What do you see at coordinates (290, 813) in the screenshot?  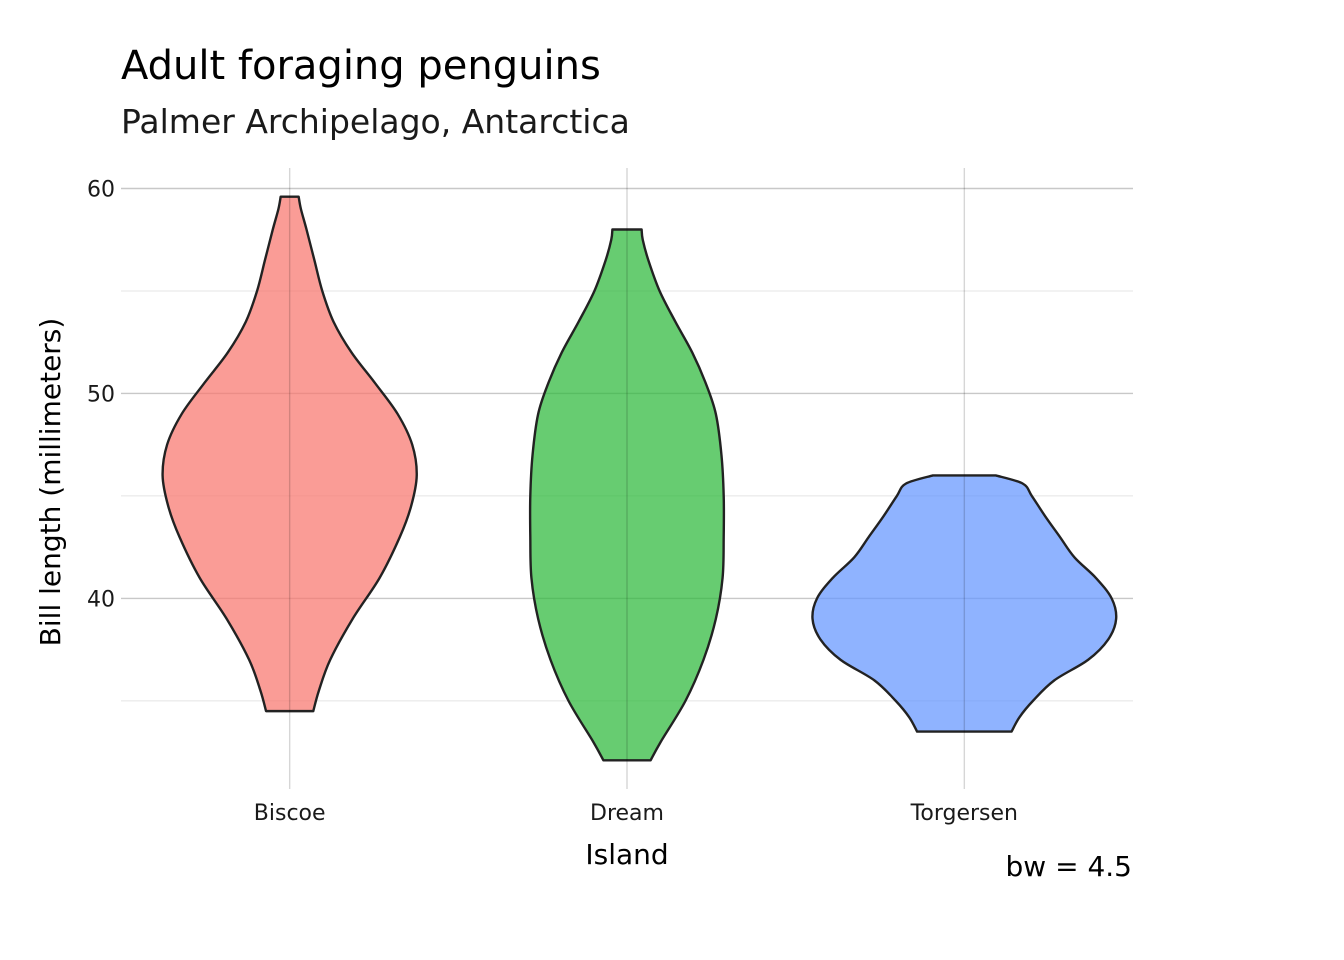 I see `x-tick-label-biscoe: Biscoe` at bounding box center [290, 813].